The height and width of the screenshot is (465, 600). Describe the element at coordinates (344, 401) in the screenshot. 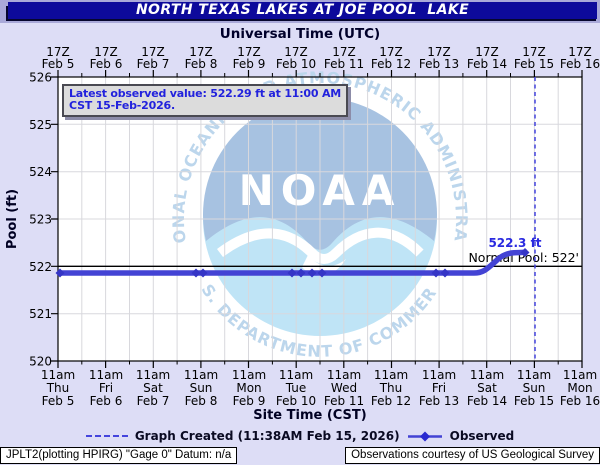

I see `cst-tick-date: Feb 11` at that location.